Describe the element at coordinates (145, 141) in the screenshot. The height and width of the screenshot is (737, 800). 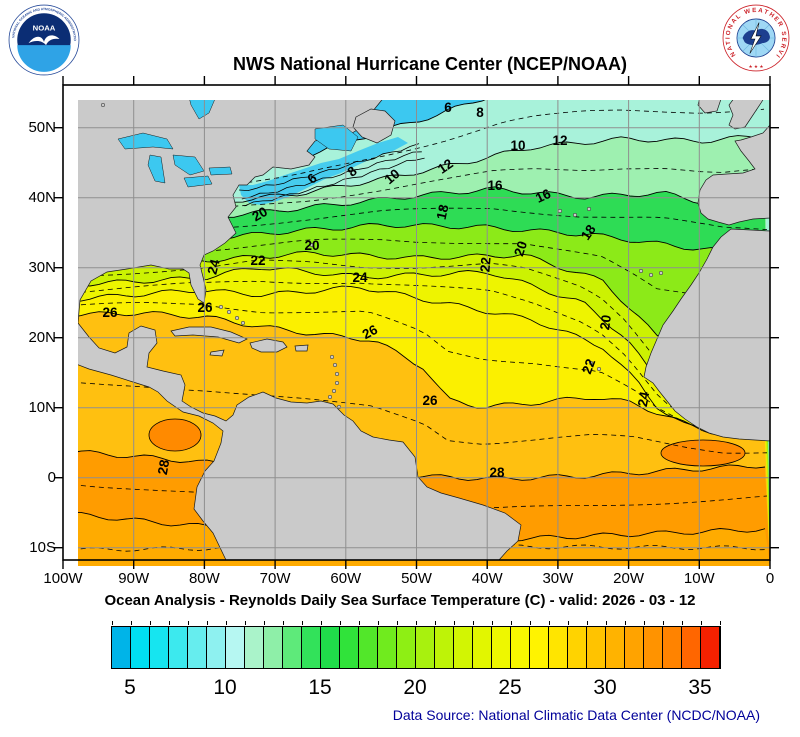
I see `water-lake-superior` at that location.